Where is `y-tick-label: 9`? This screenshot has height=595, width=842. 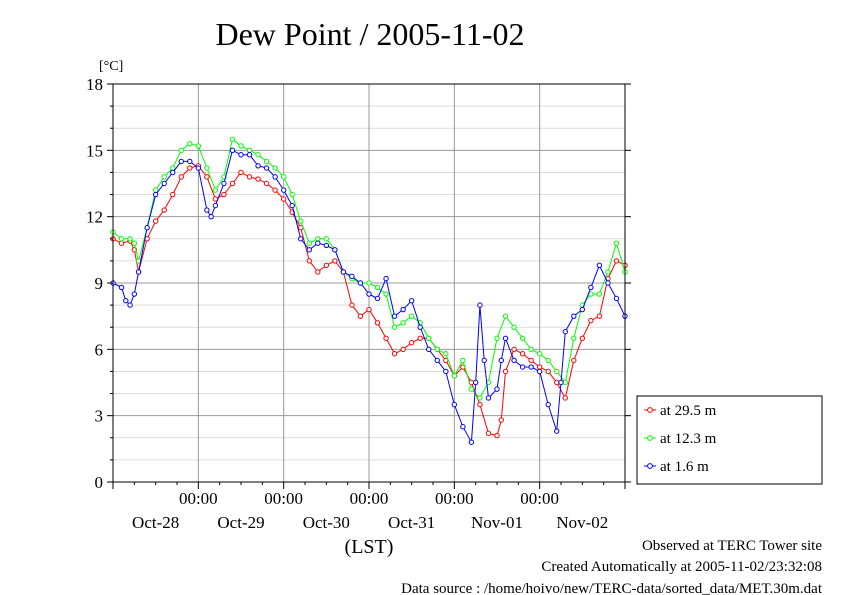 y-tick-label: 9 is located at coordinates (99, 283).